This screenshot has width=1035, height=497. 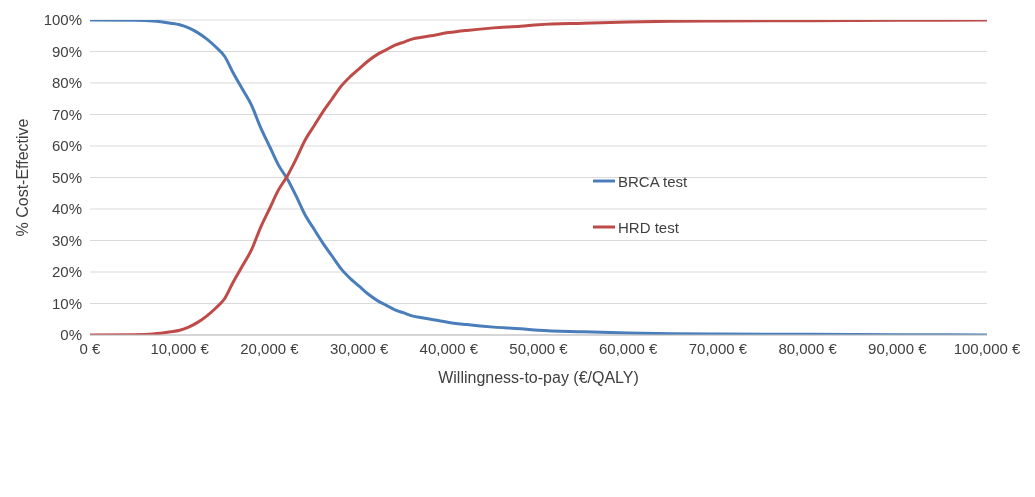 What do you see at coordinates (22, 177) in the screenshot?
I see `y-axis-title: % Cost-Effective` at bounding box center [22, 177].